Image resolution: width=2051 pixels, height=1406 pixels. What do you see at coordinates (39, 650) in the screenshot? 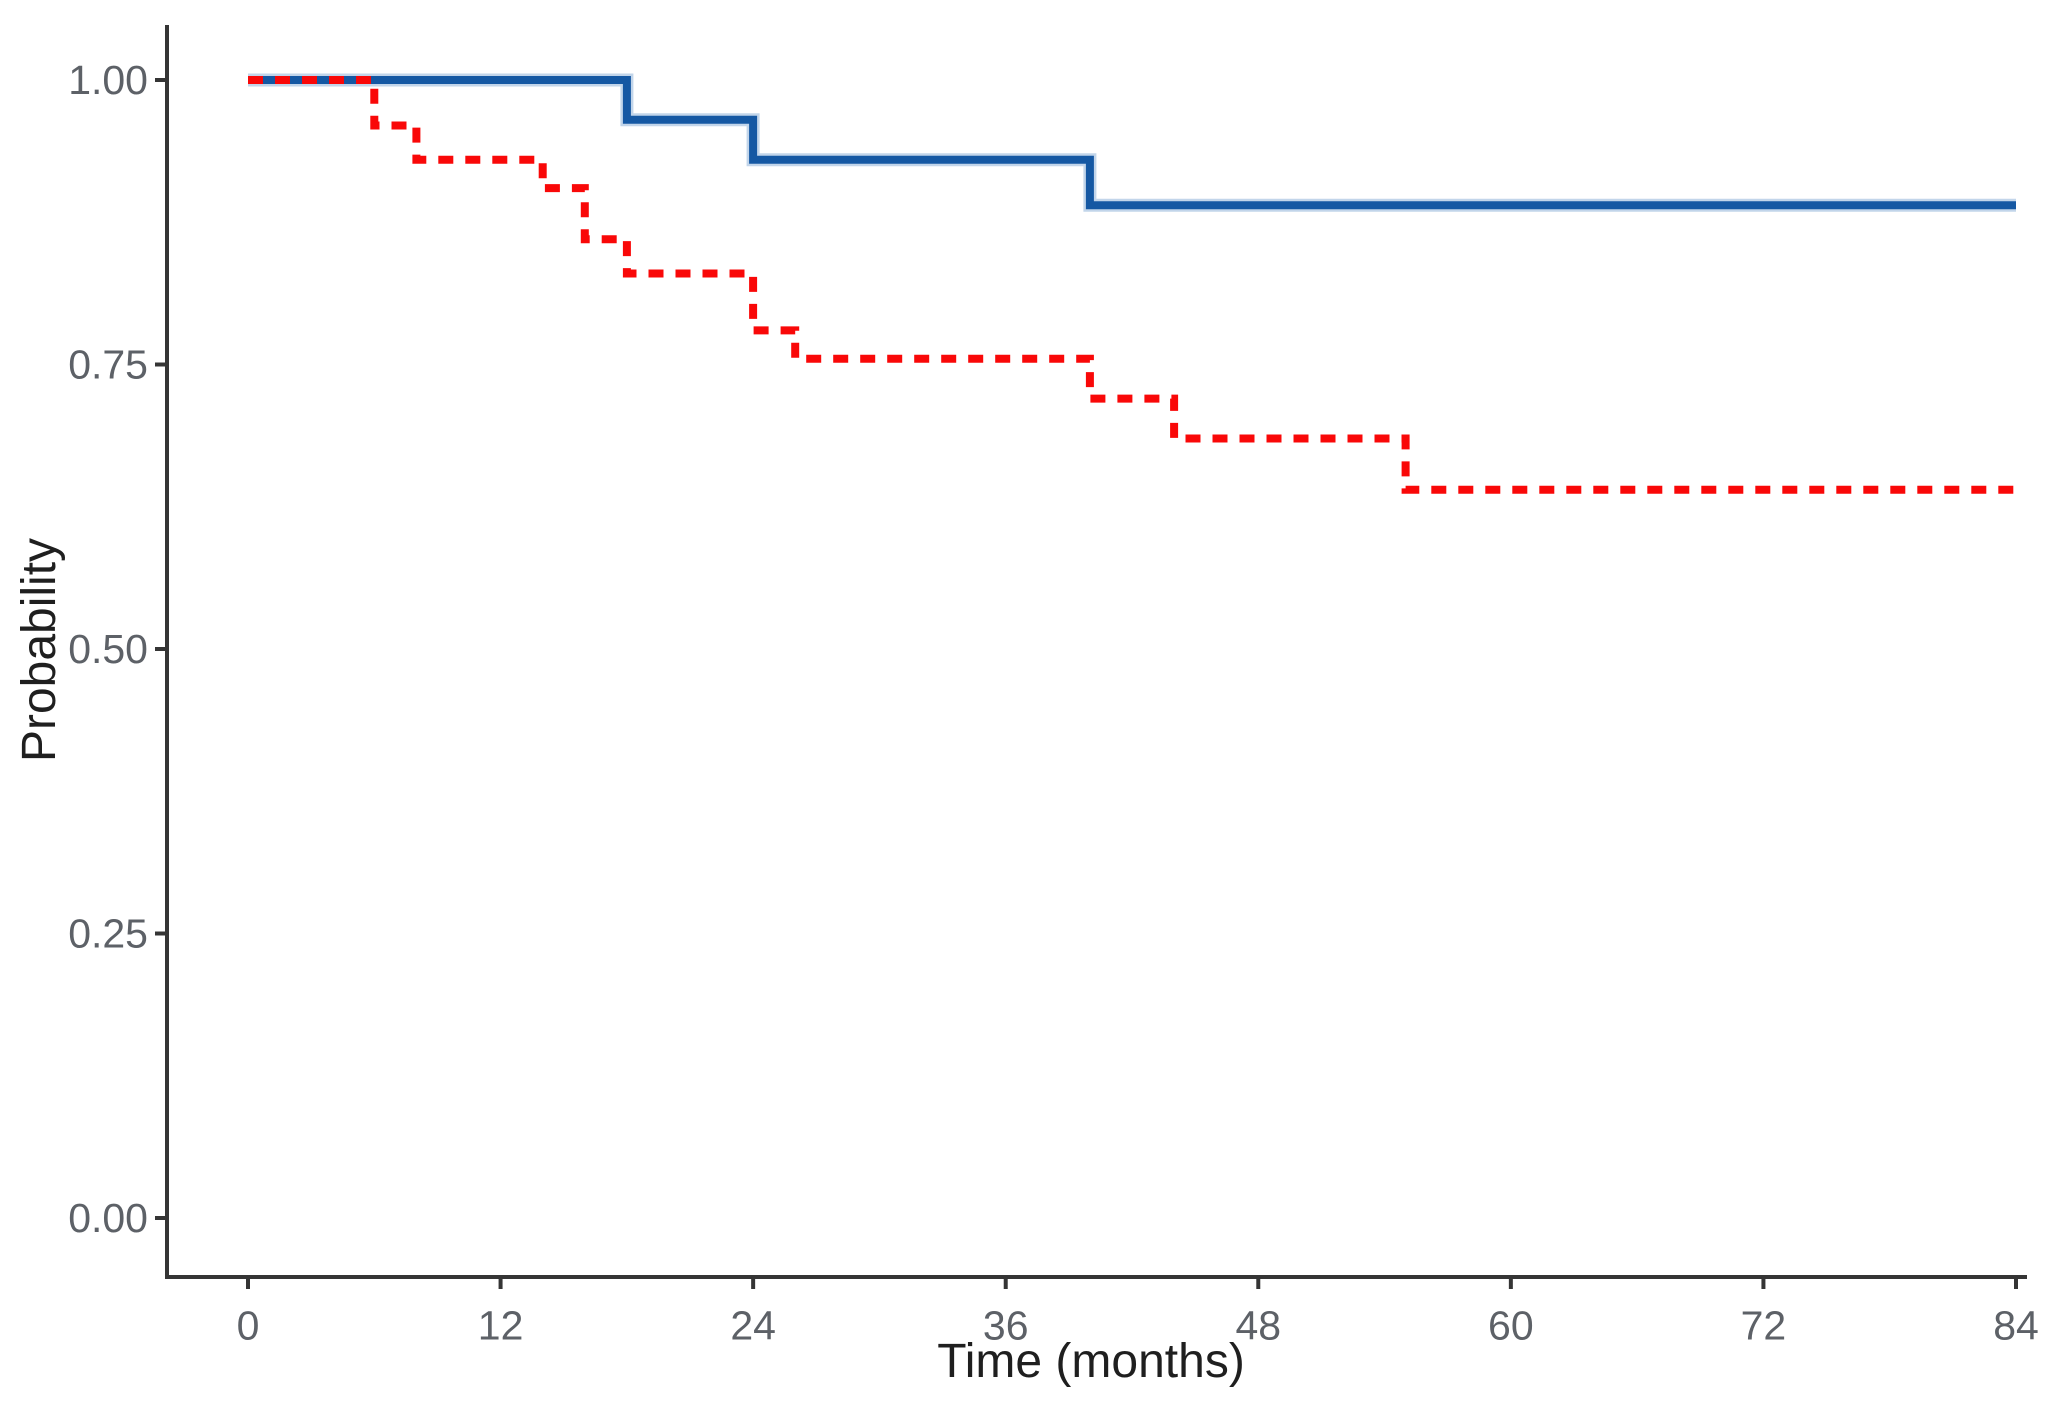
I see `y-axis-title: Probability` at bounding box center [39, 650].